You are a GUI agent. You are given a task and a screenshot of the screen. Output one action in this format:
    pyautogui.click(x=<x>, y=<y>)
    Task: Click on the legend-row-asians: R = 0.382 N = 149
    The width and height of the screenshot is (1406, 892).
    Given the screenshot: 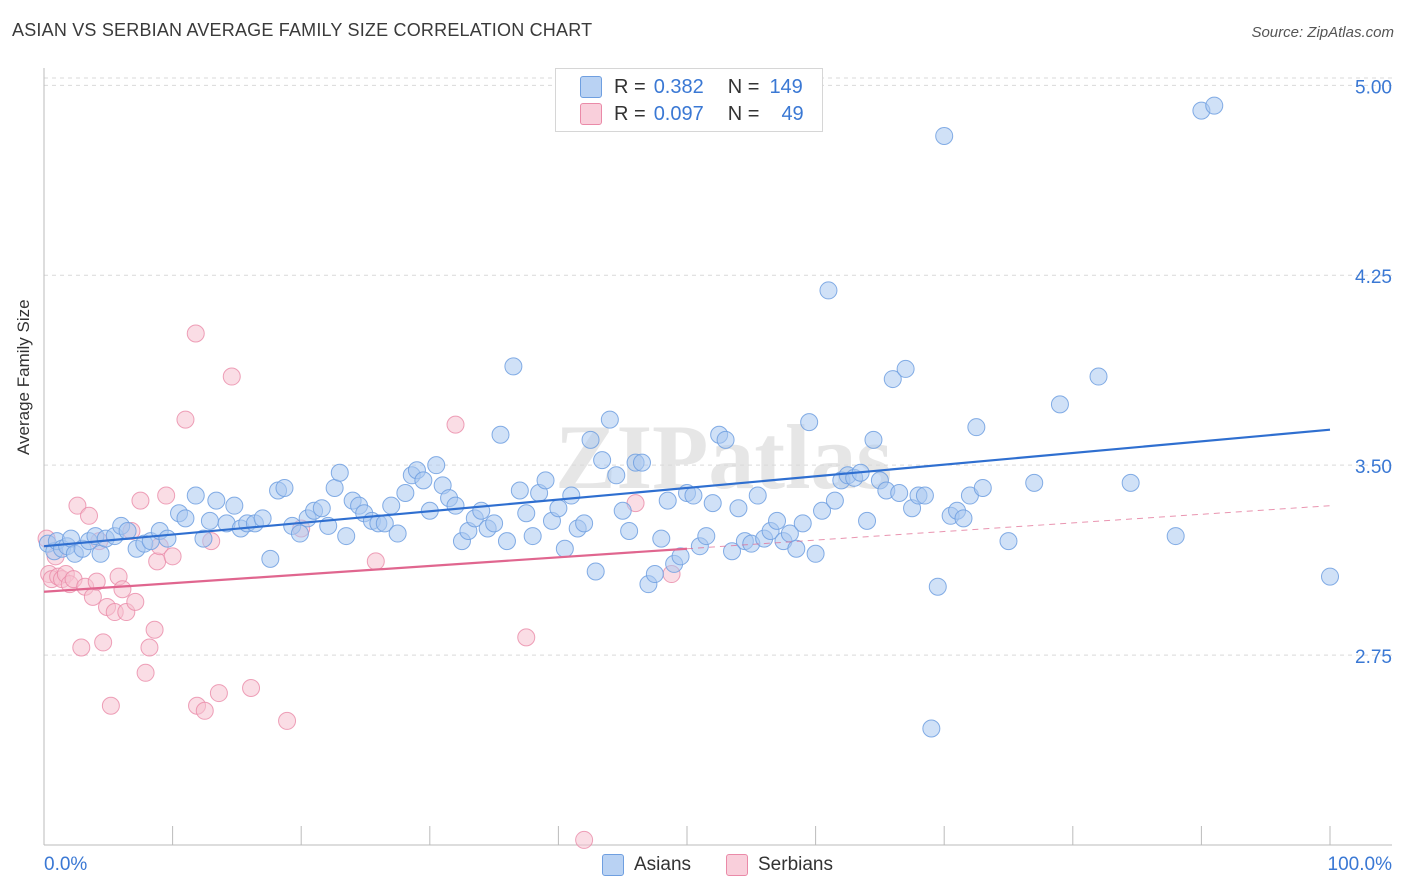 What is the action you would take?
    pyautogui.click(x=691, y=87)
    